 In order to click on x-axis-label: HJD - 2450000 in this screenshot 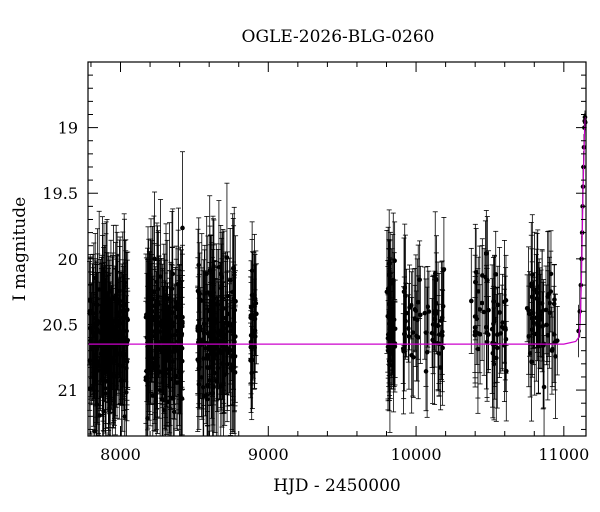, I will do `click(337, 486)`.